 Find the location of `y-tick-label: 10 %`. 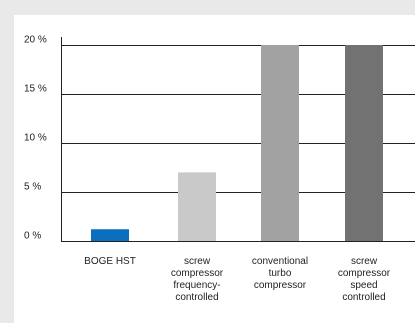

y-tick-label: 10 % is located at coordinates (35, 138).